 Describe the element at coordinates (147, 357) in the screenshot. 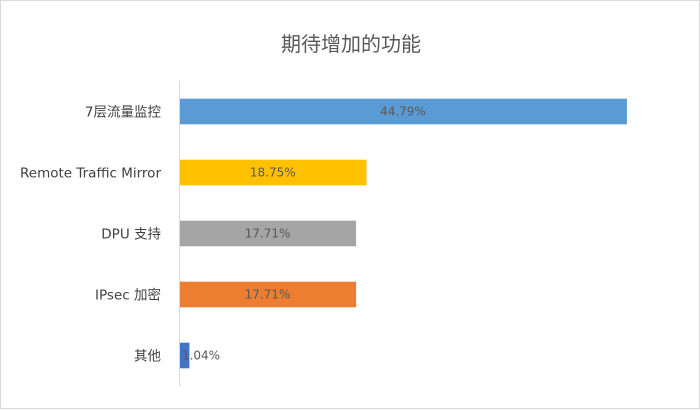

I see `category-label-4: 其他` at that location.